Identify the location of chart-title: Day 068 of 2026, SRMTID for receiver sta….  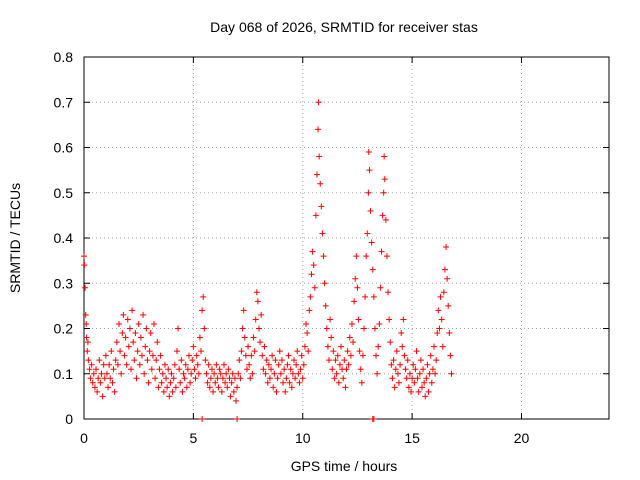
(344, 27).